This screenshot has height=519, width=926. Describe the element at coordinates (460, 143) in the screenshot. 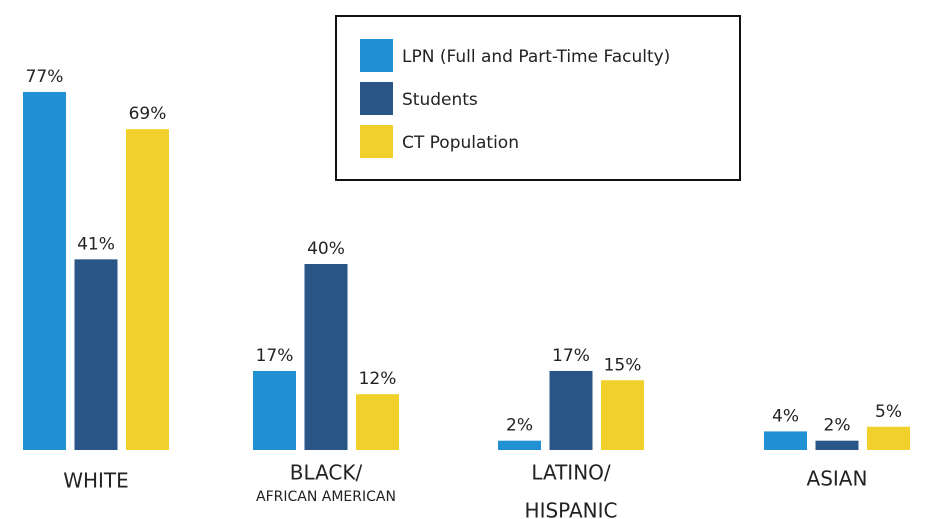

I see `legend-label: CT Population` at that location.